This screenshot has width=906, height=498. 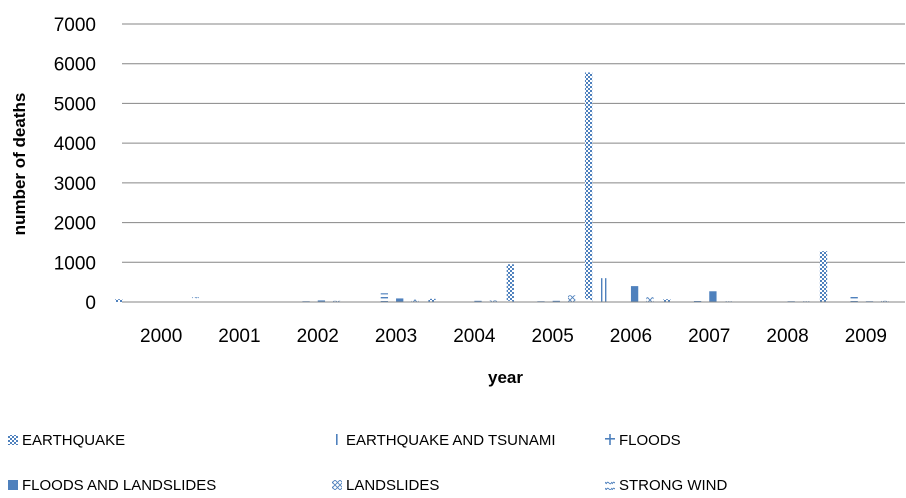 I want to click on x-tick-label: 2006, so click(x=631, y=336).